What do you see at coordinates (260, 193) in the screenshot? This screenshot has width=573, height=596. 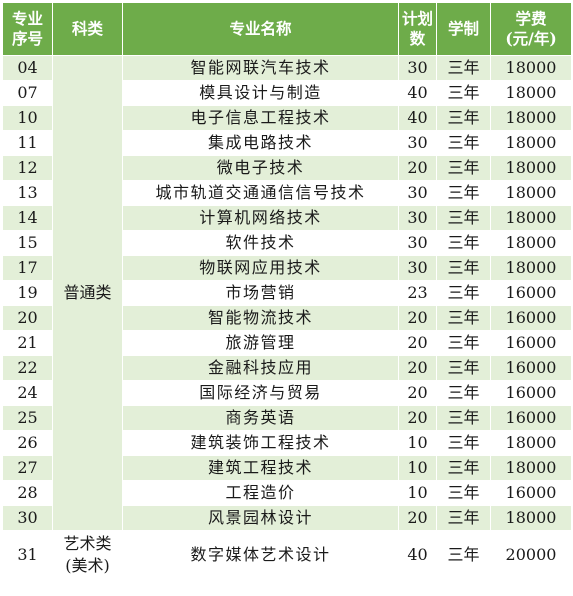 I see `cell-major-name: 城市轨道交通通信信号技术` at bounding box center [260, 193].